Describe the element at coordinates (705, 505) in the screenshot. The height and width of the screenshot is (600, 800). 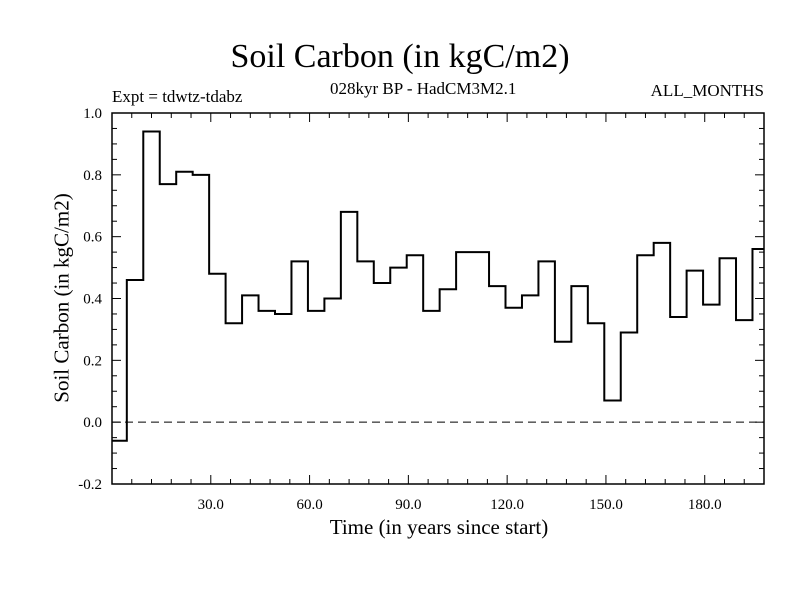
I see `x-tick-label: 180.0` at that location.